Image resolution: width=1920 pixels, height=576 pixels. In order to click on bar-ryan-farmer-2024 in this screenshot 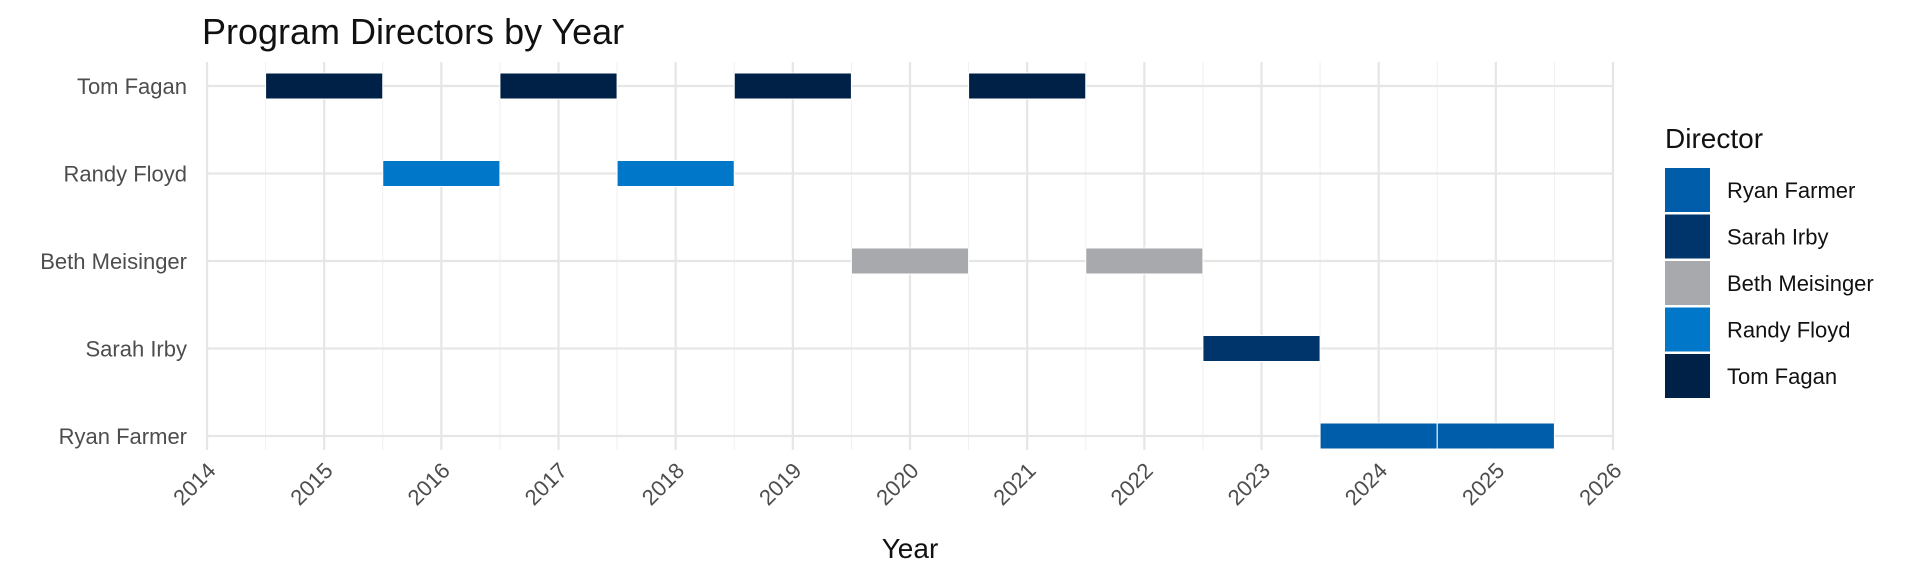, I will do `click(1378, 436)`.